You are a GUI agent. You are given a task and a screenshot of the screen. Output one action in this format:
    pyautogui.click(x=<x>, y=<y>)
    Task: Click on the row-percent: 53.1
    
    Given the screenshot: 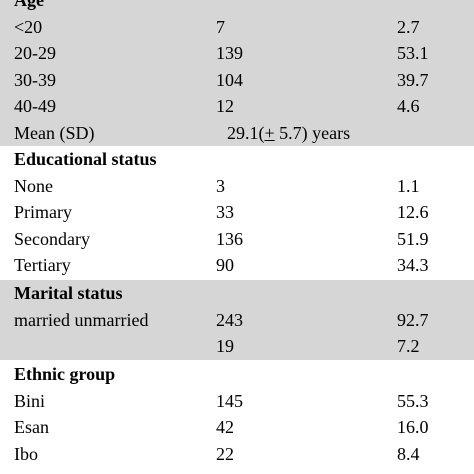 What is the action you would take?
    pyautogui.click(x=413, y=53)
    